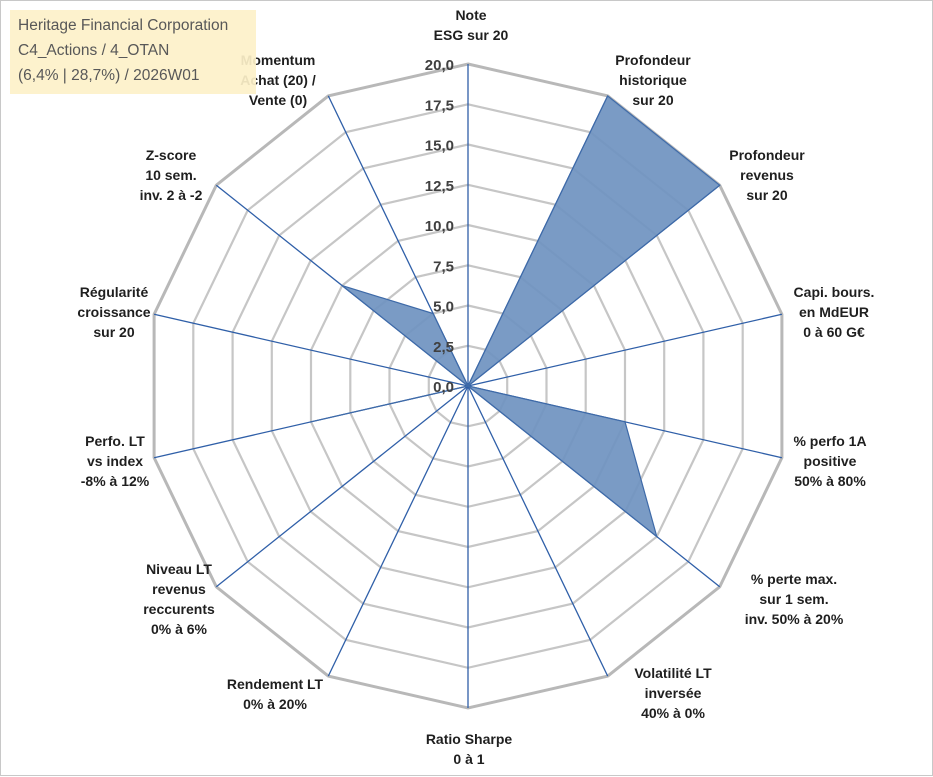 The height and width of the screenshot is (777, 933). I want to click on radial-tick-label: 2,5, so click(443, 347).